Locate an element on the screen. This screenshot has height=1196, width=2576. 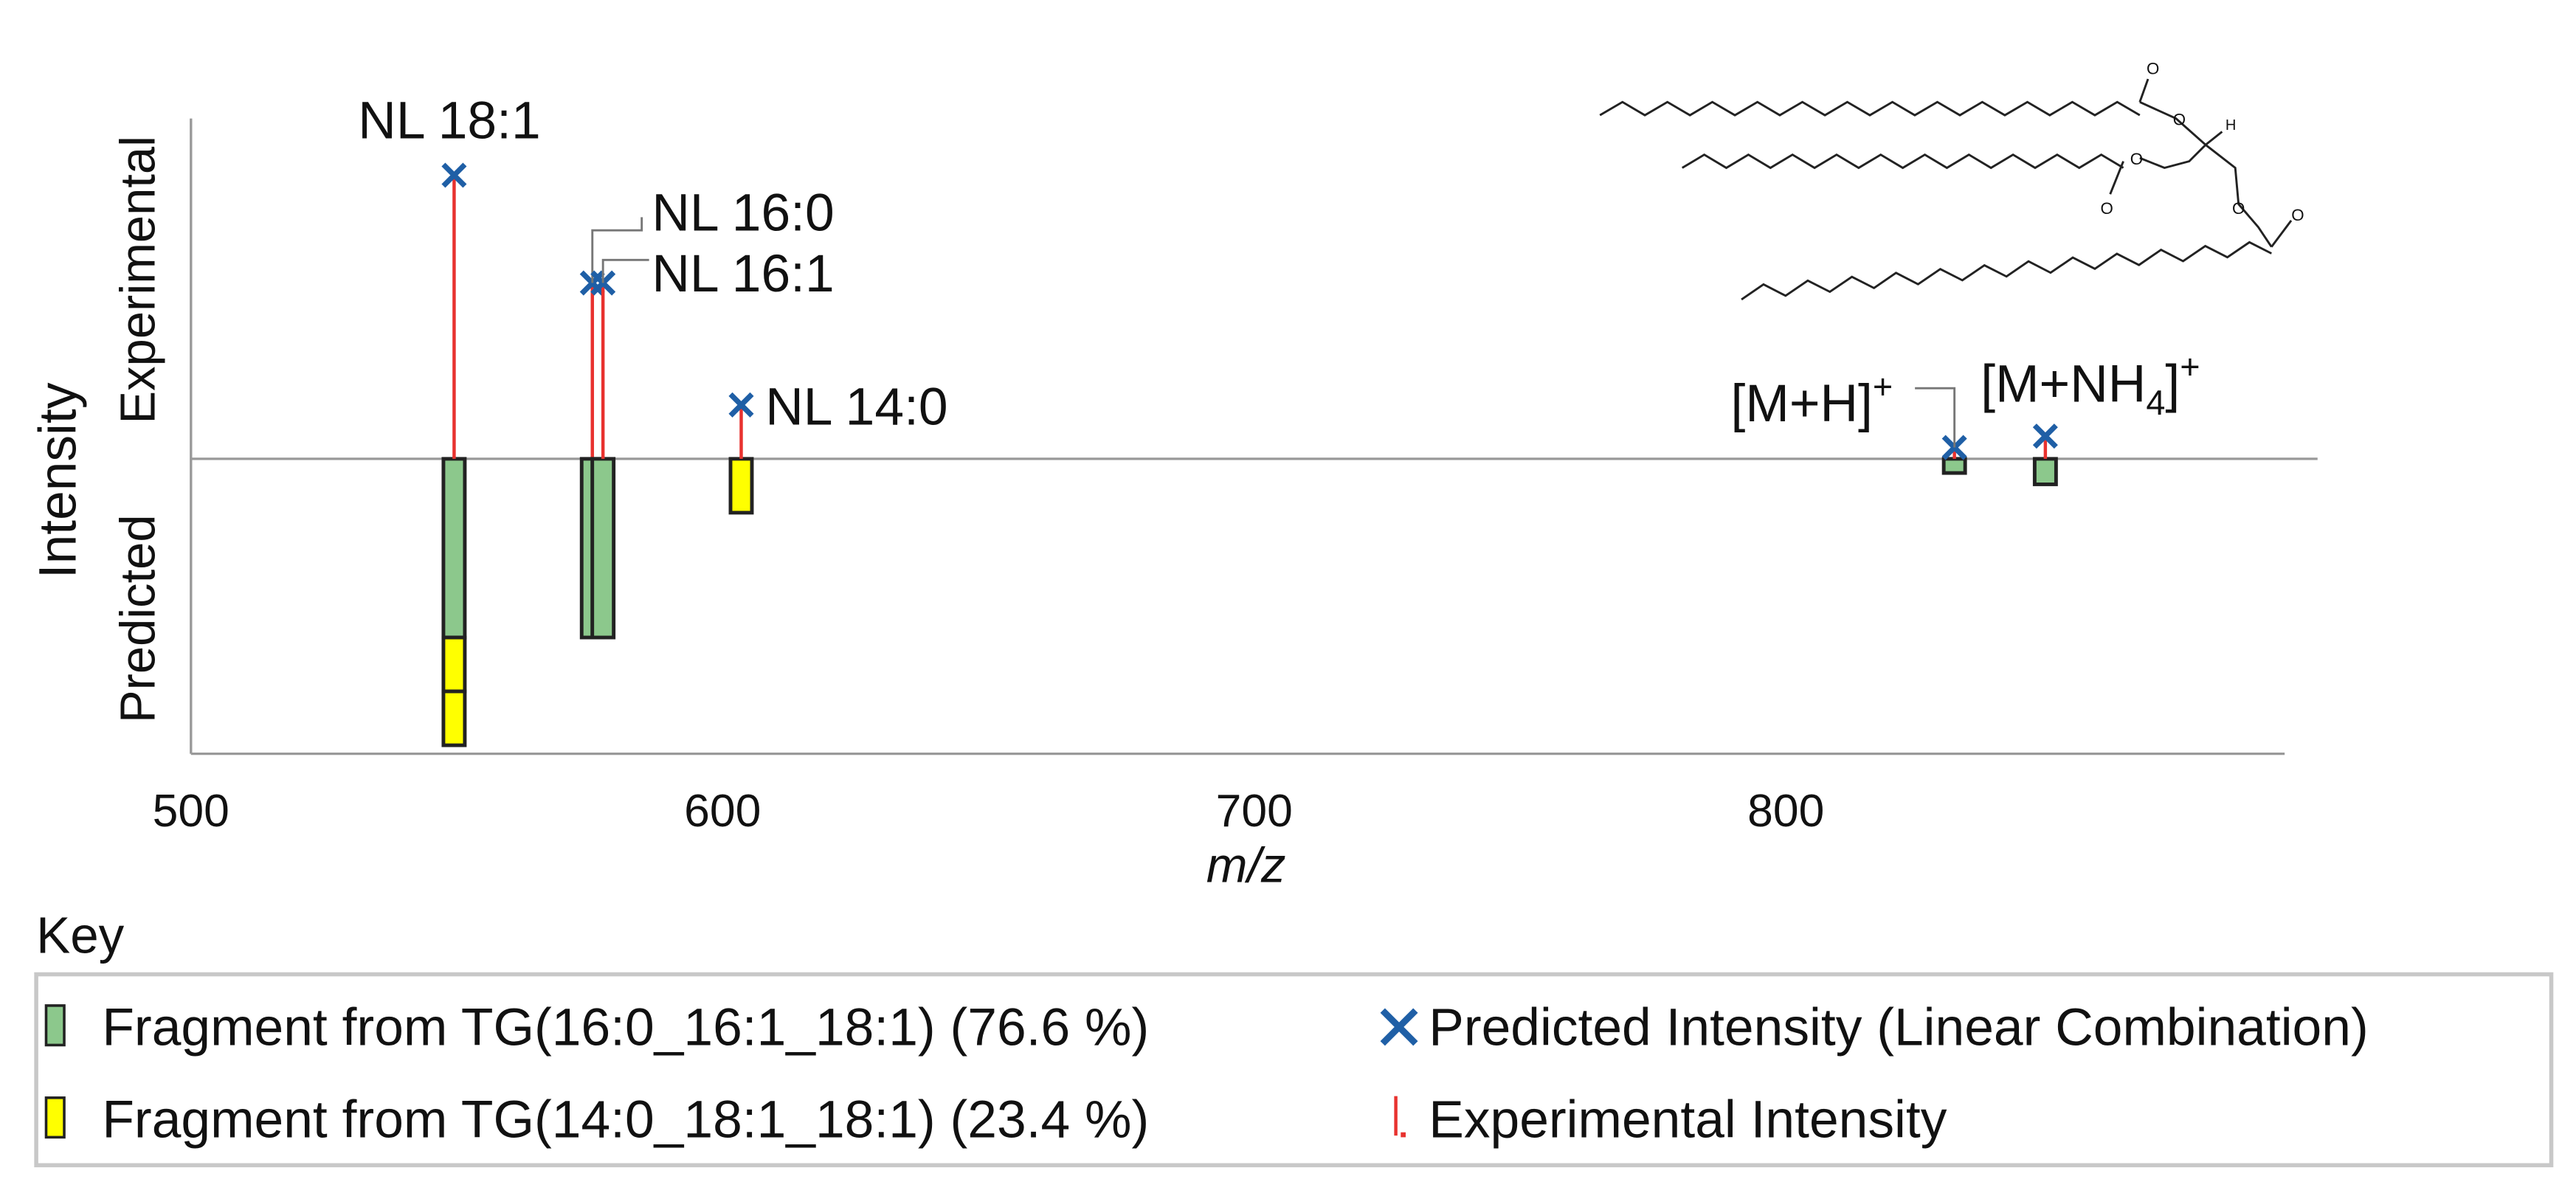
peak-label: [M+NH4]+ is located at coordinates (2091, 385).